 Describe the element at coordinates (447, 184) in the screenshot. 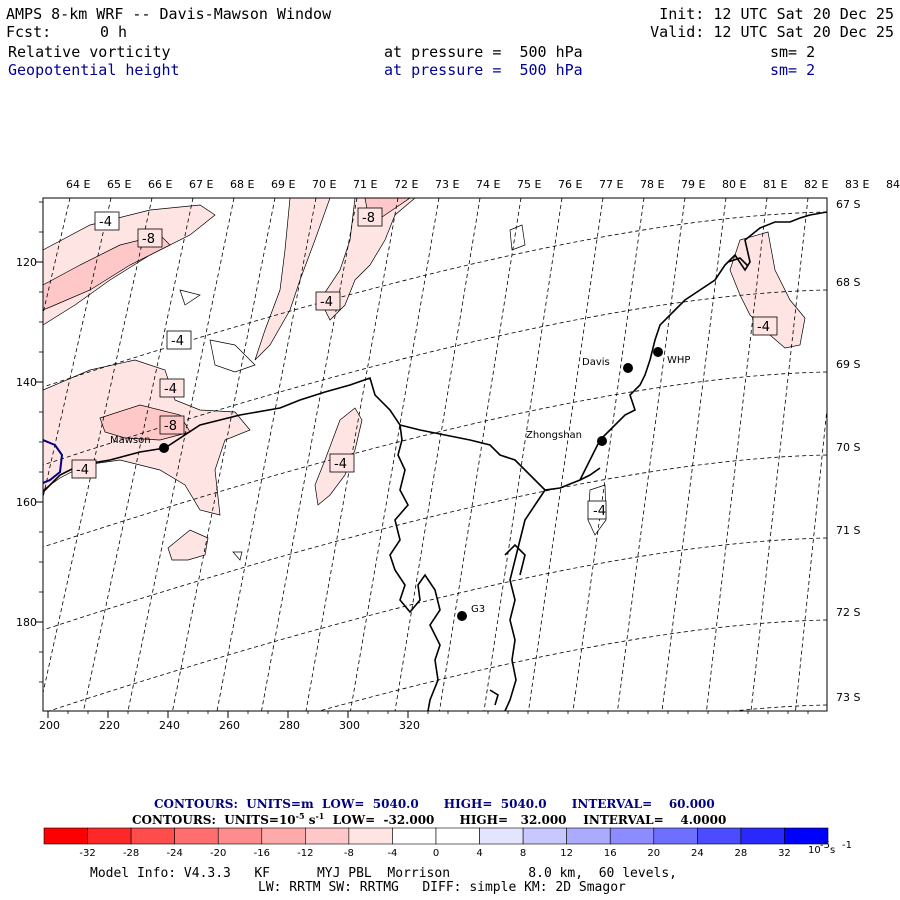

I see `longitude-label: 73 E` at that location.